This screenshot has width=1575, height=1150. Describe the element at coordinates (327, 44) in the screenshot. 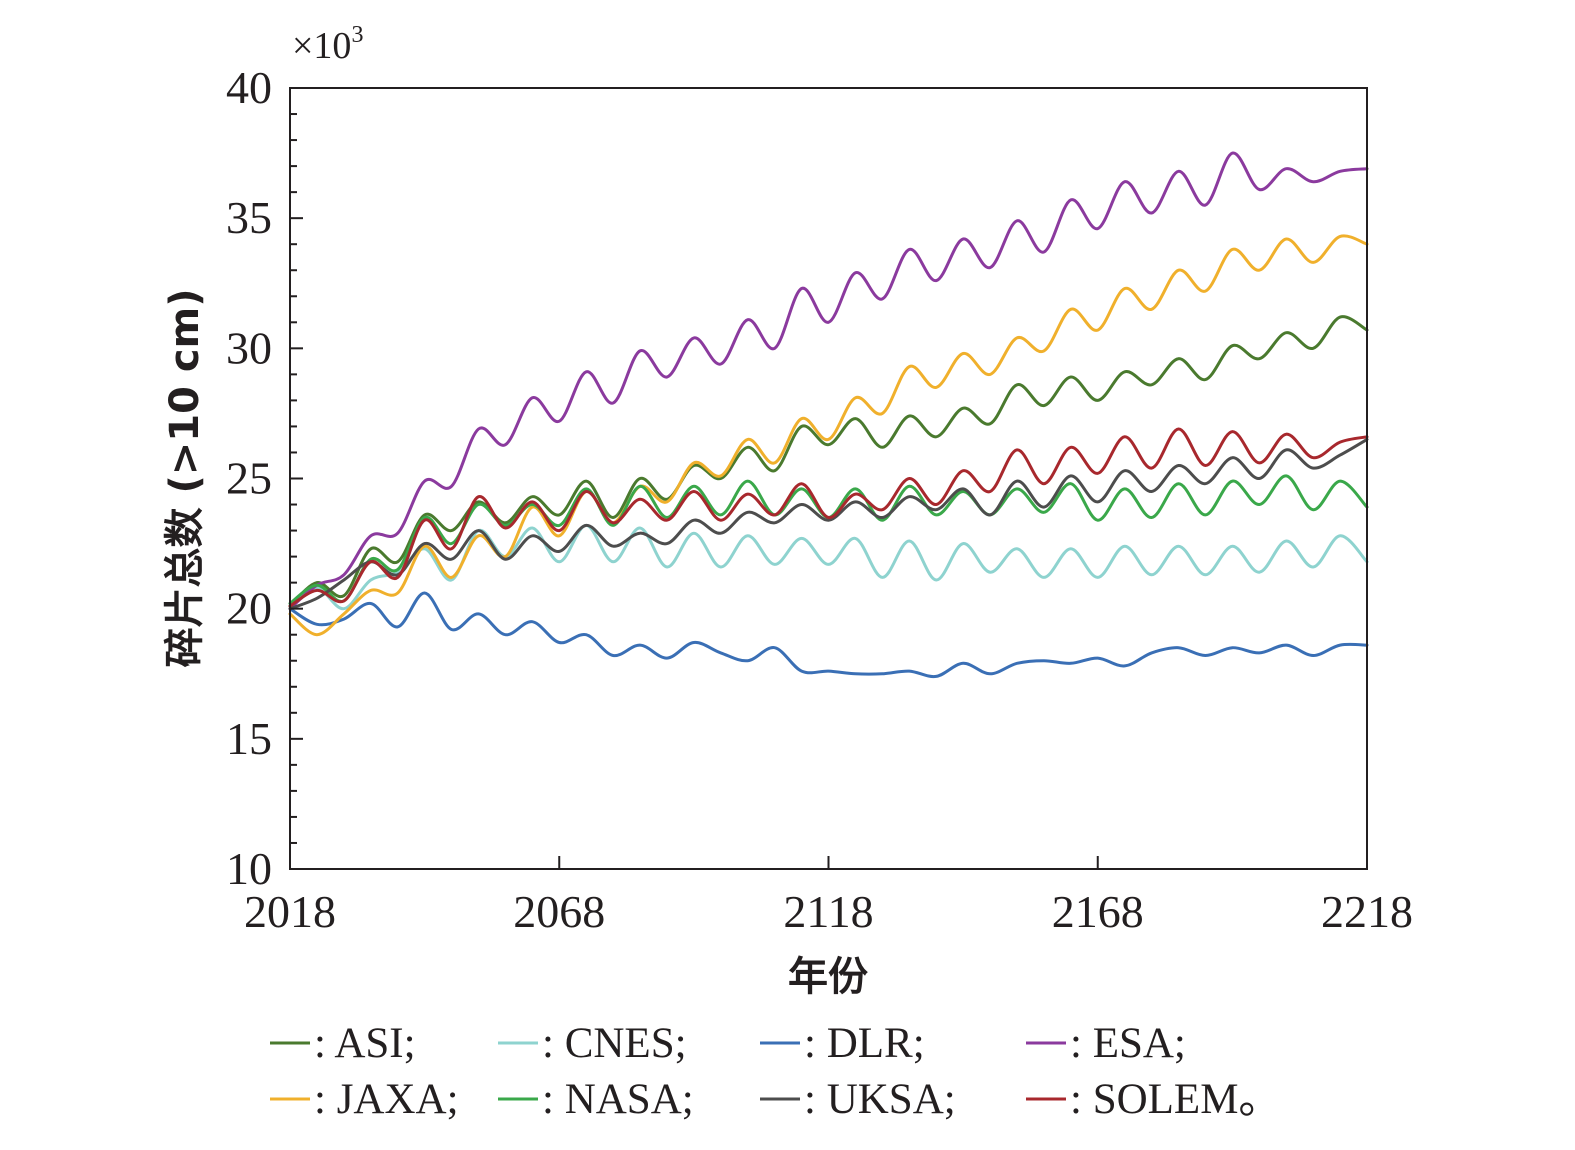

I see `y-multiplier-label: ×10³` at that location.